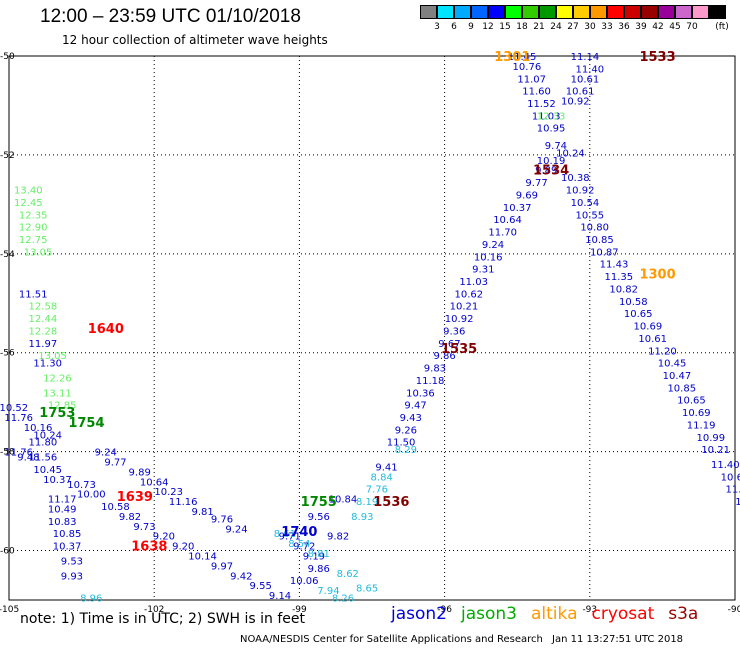  Describe the element at coordinates (47, 435) in the screenshot. I see `wave-height-value: 10.24` at that location.